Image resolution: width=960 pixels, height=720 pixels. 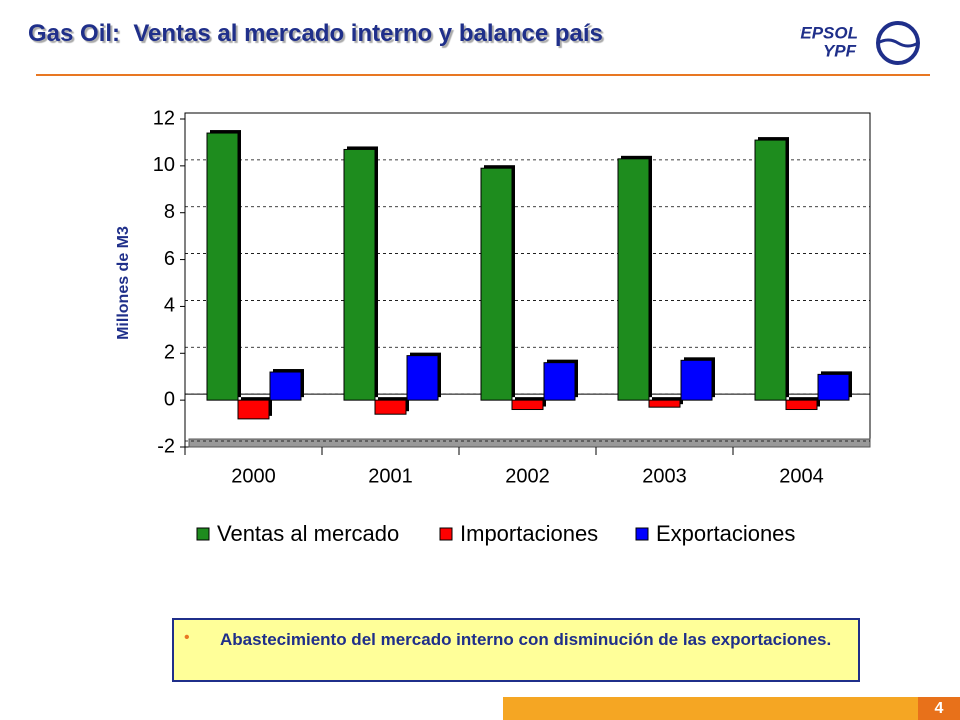 I want to click on y-tick-label: 2, so click(x=169, y=353).